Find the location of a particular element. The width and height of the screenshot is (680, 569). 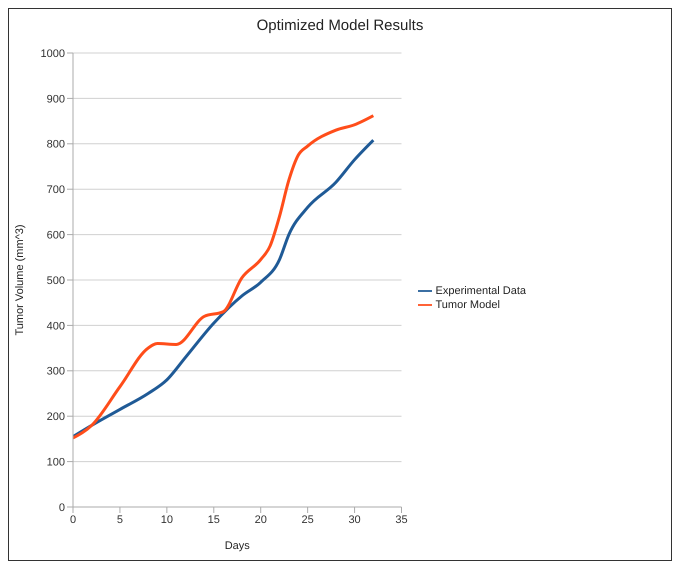

y-axis-title: Tumor Volume (mm^3) is located at coordinates (20, 280).